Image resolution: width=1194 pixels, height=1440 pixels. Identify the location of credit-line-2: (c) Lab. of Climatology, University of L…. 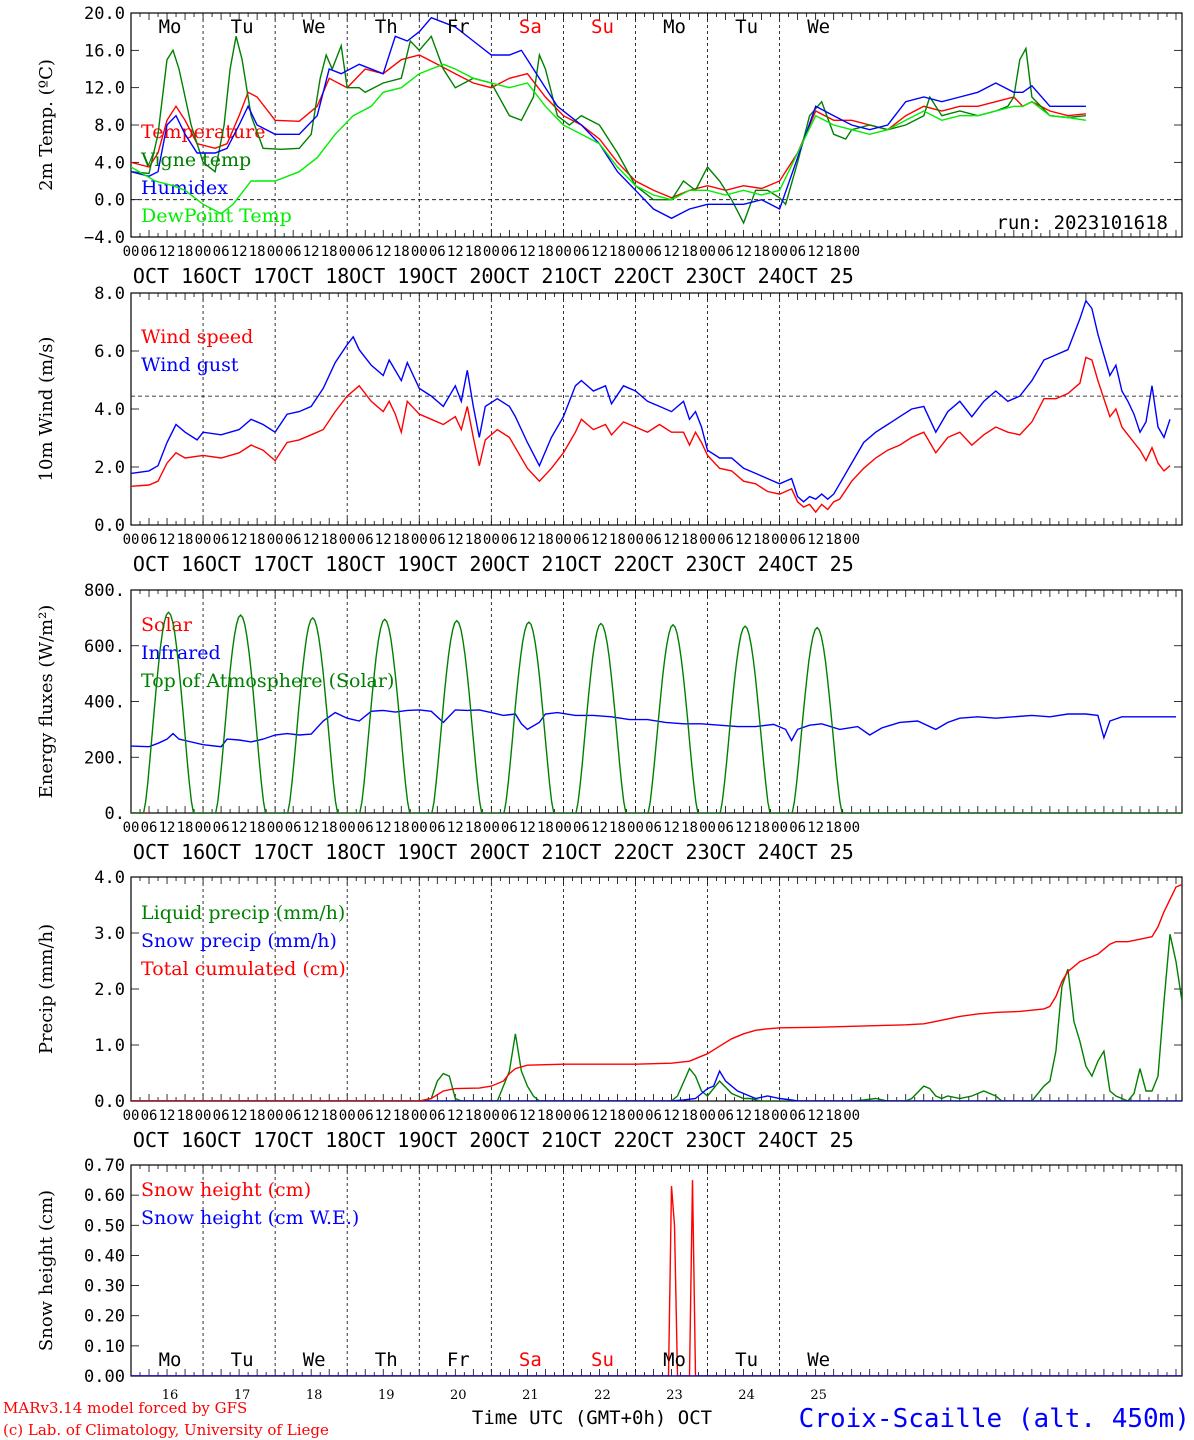
(166, 1430).